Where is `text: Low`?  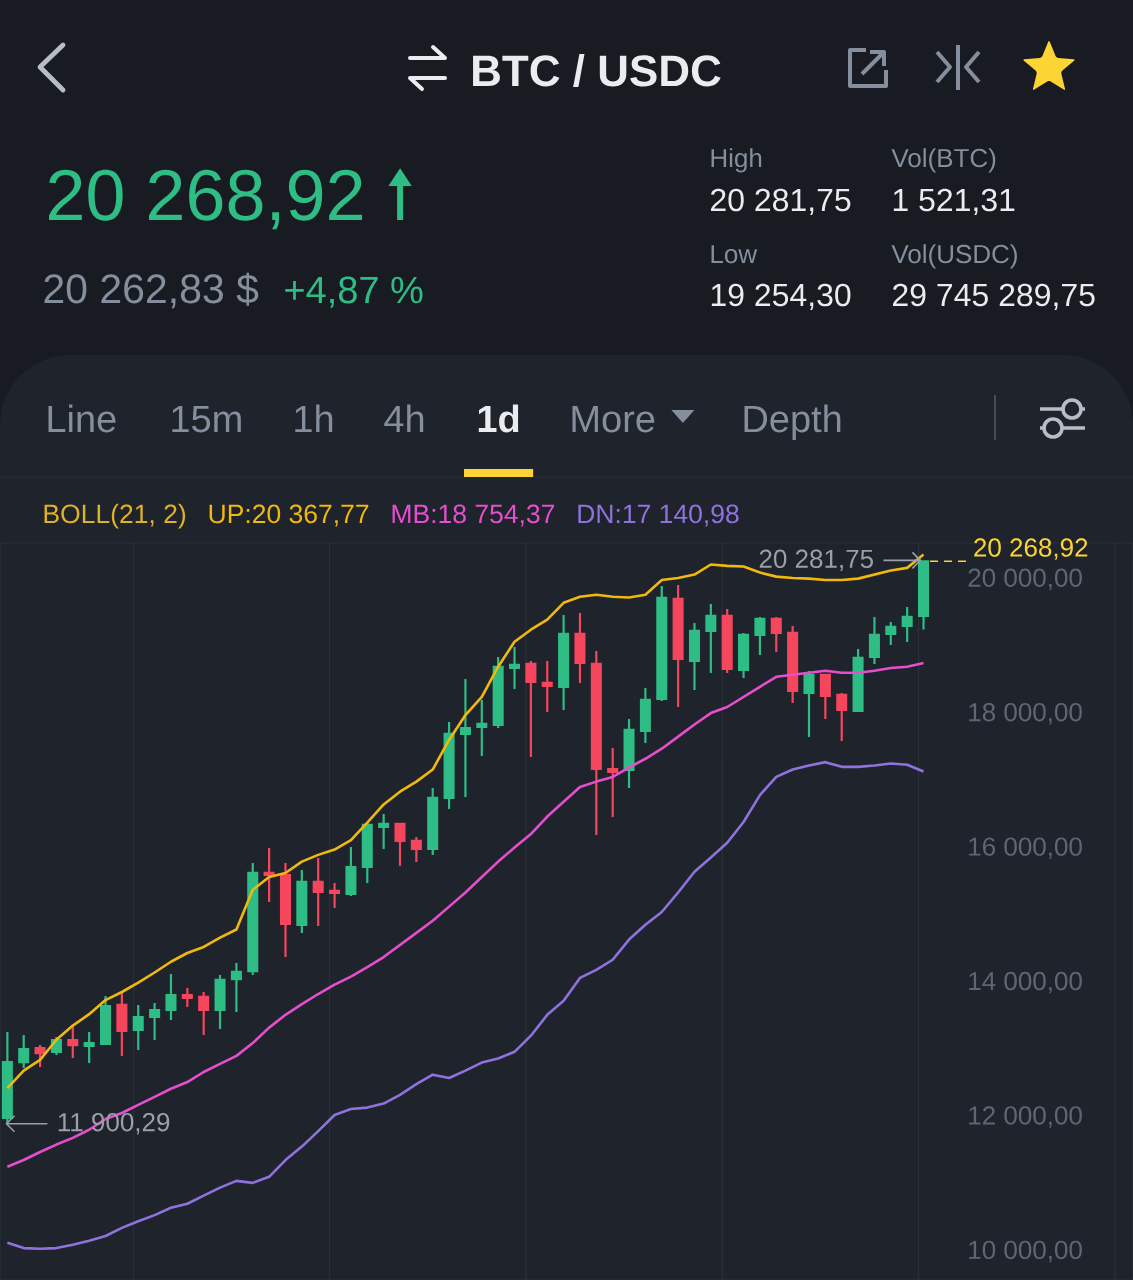
text: Low is located at coordinates (734, 254).